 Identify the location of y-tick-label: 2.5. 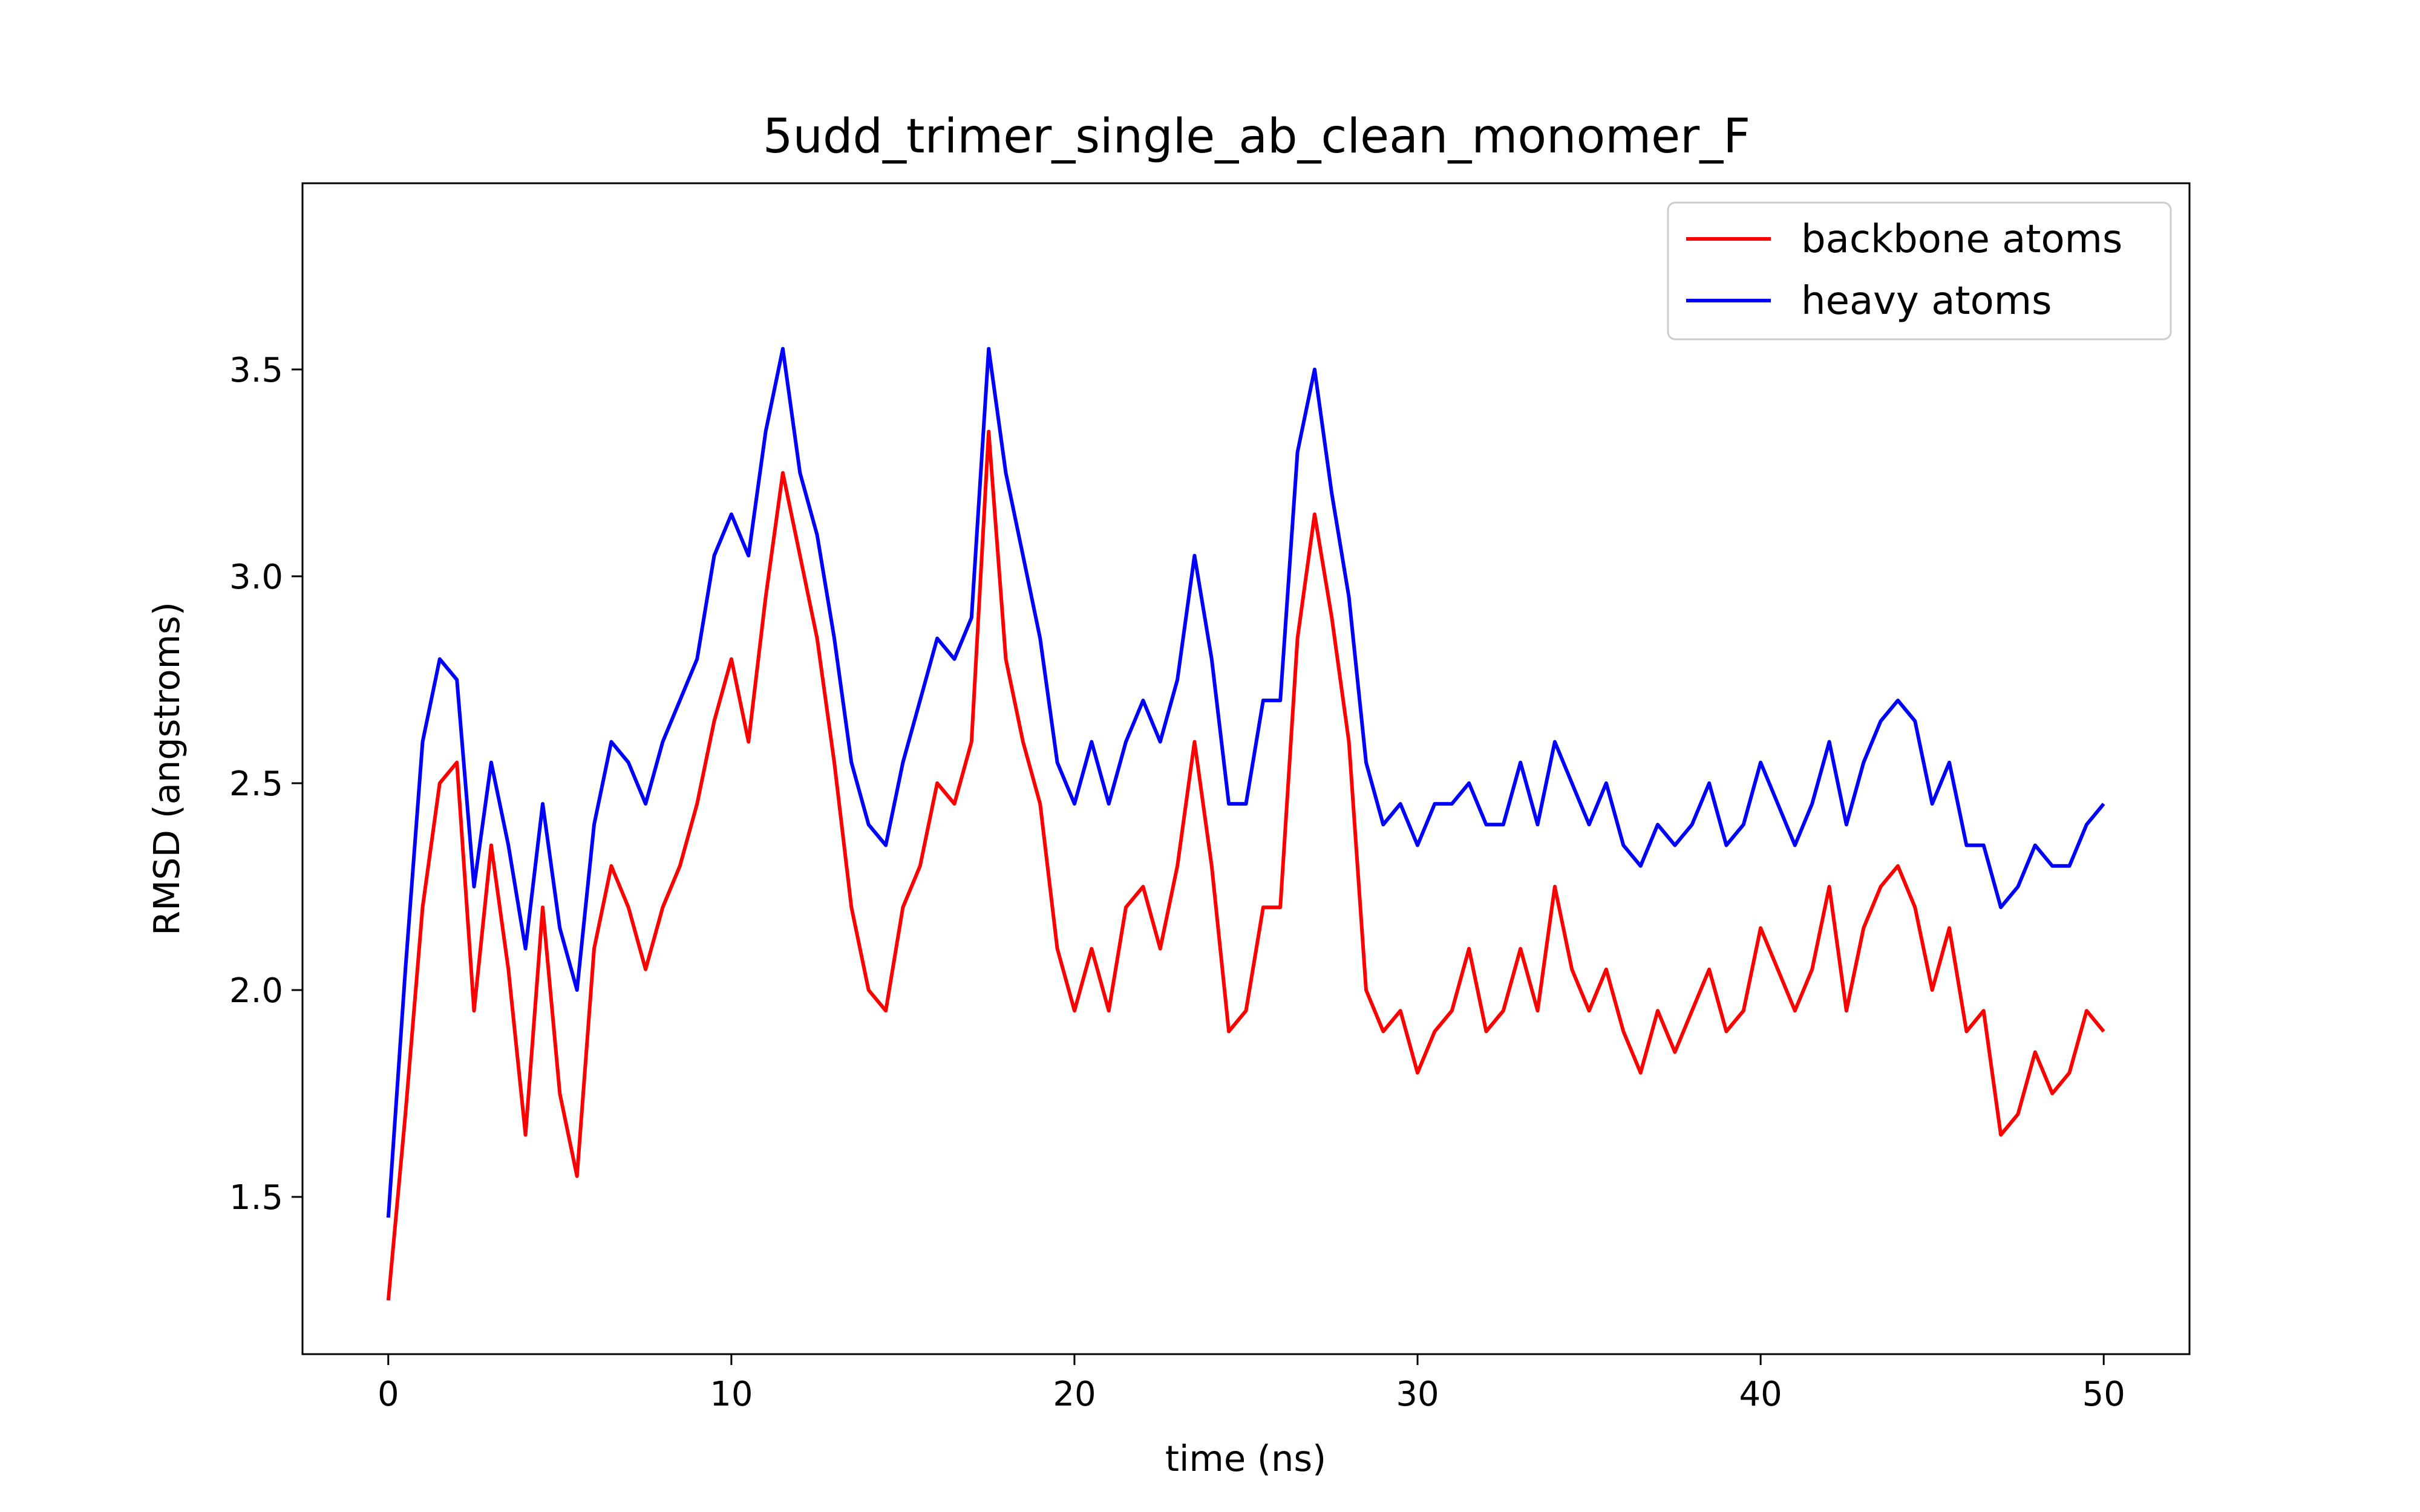
(256, 784).